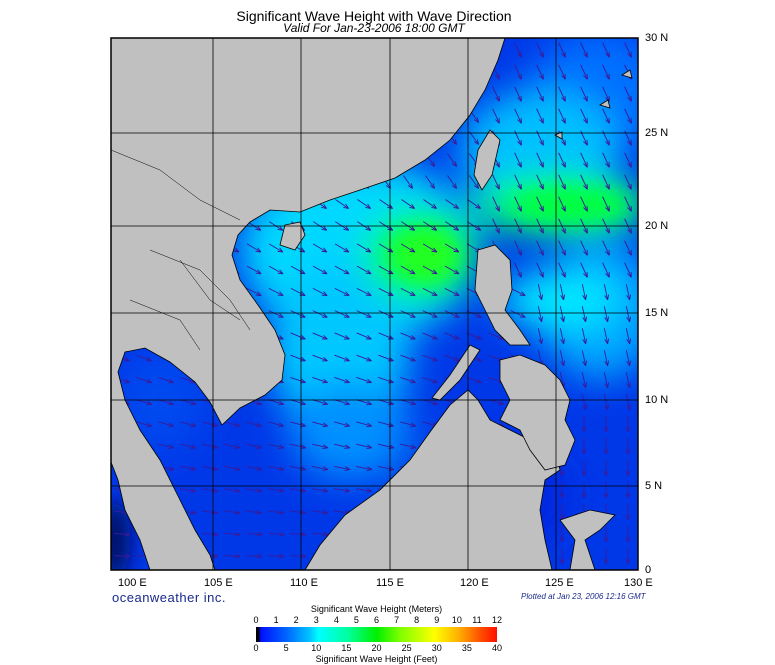 This screenshot has width=775, height=665. I want to click on colorbar-tick: 30, so click(436, 648).